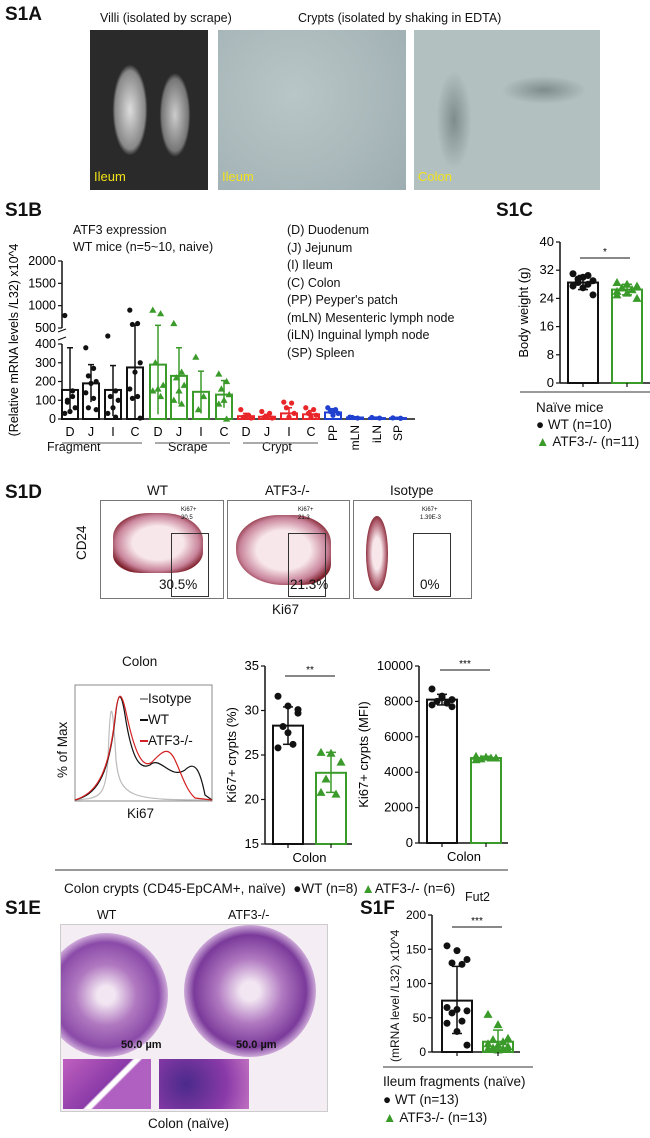 The height and width of the screenshot is (1138, 650). I want to click on flow-title-wt: WT, so click(157, 490).